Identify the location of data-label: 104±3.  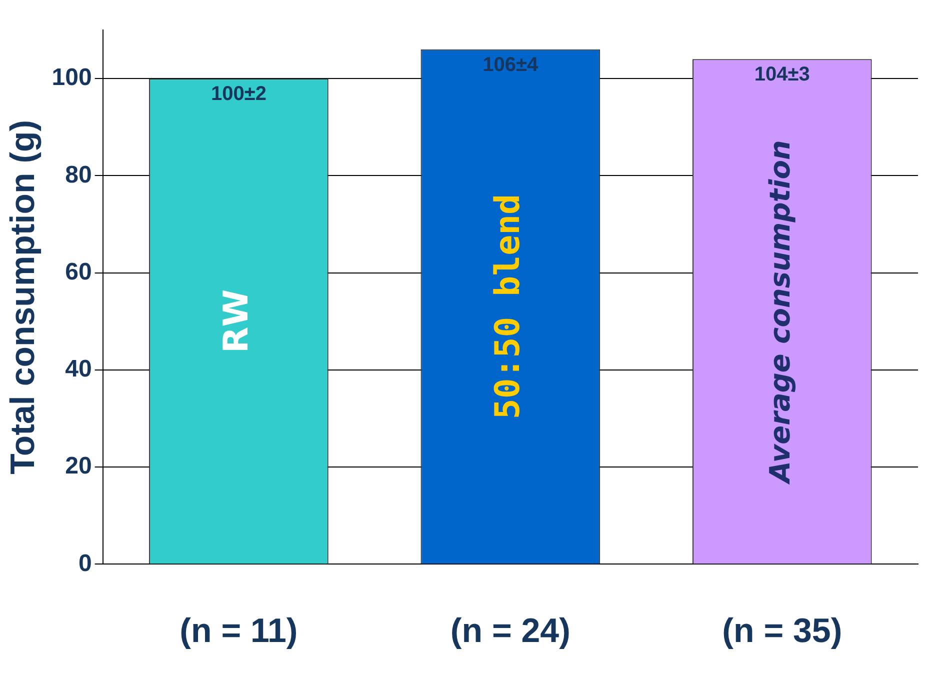
(782, 75).